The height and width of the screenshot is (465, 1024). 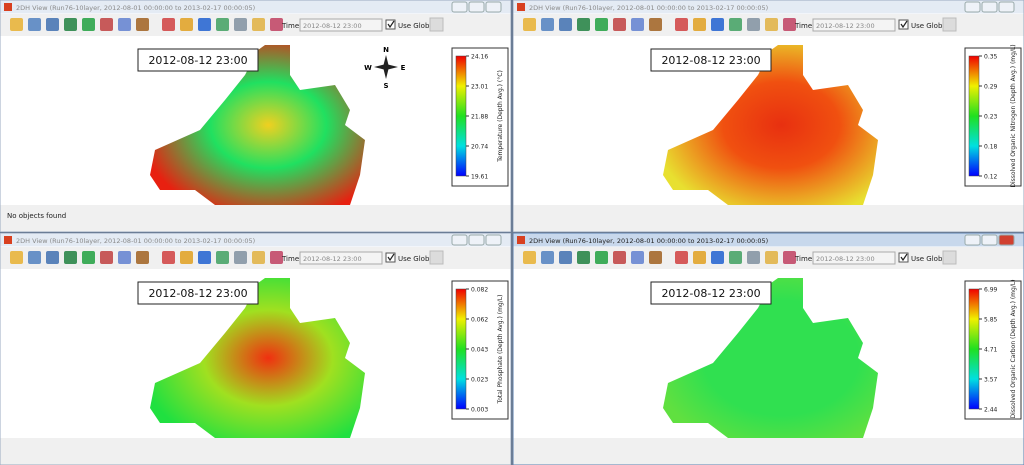 I want to click on timestamp: 2012-08-12 23:00, so click(x=710, y=60).